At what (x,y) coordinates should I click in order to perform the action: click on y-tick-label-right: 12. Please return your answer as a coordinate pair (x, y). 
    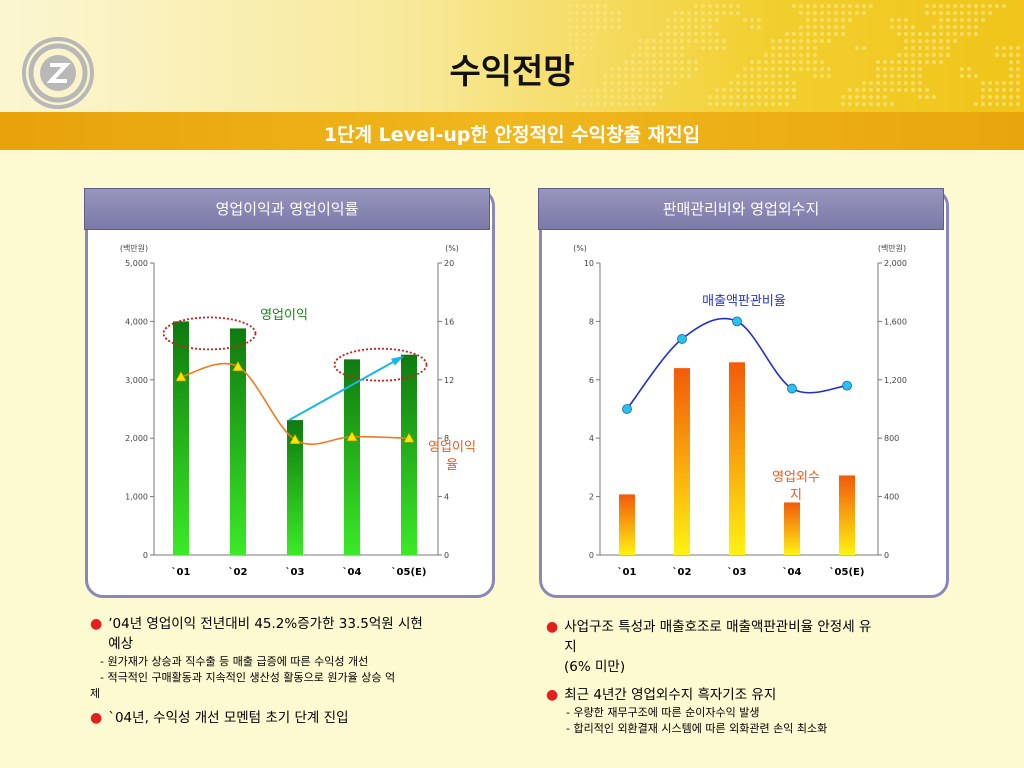
    Looking at the image, I should click on (449, 380).